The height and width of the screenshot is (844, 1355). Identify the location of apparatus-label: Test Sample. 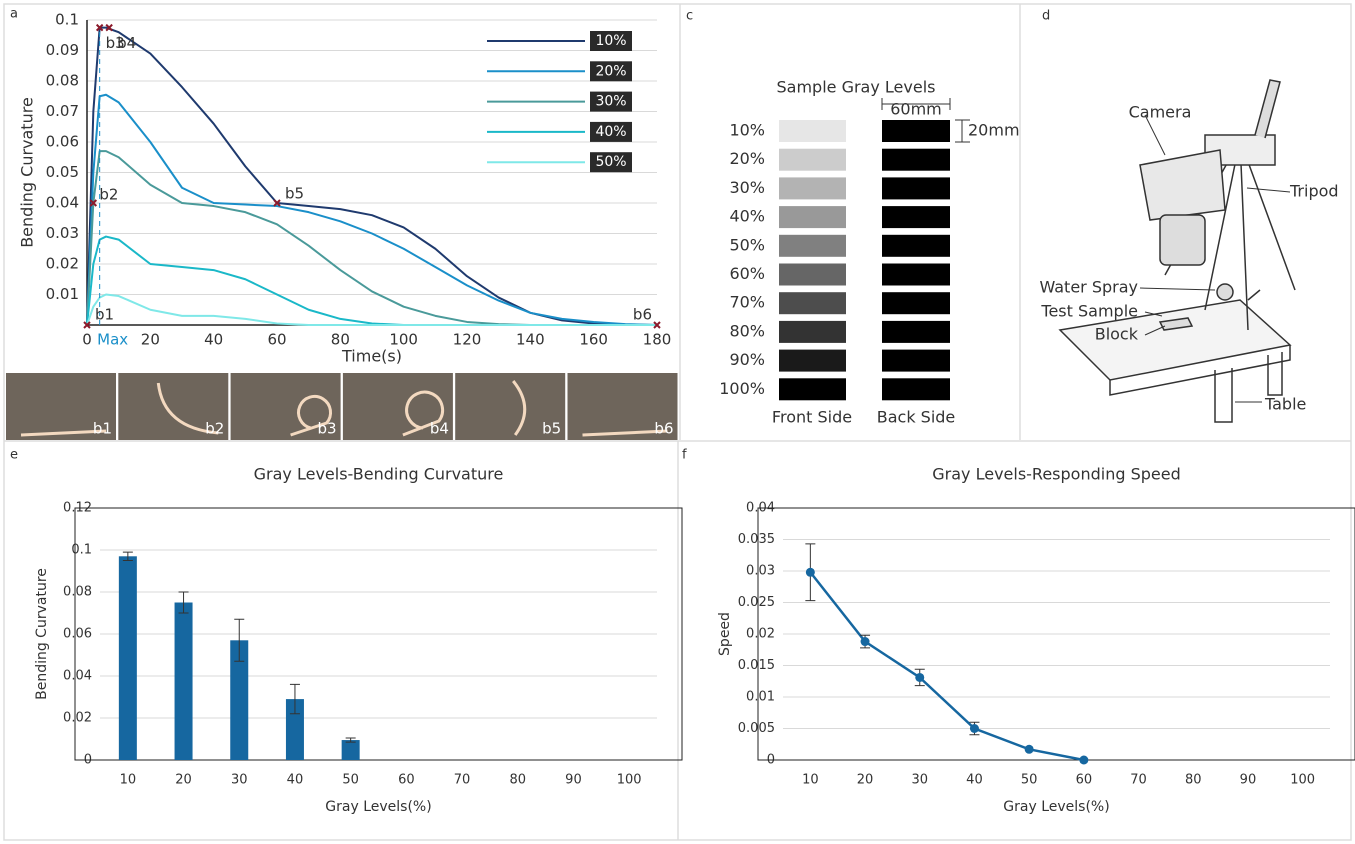
(1089, 311).